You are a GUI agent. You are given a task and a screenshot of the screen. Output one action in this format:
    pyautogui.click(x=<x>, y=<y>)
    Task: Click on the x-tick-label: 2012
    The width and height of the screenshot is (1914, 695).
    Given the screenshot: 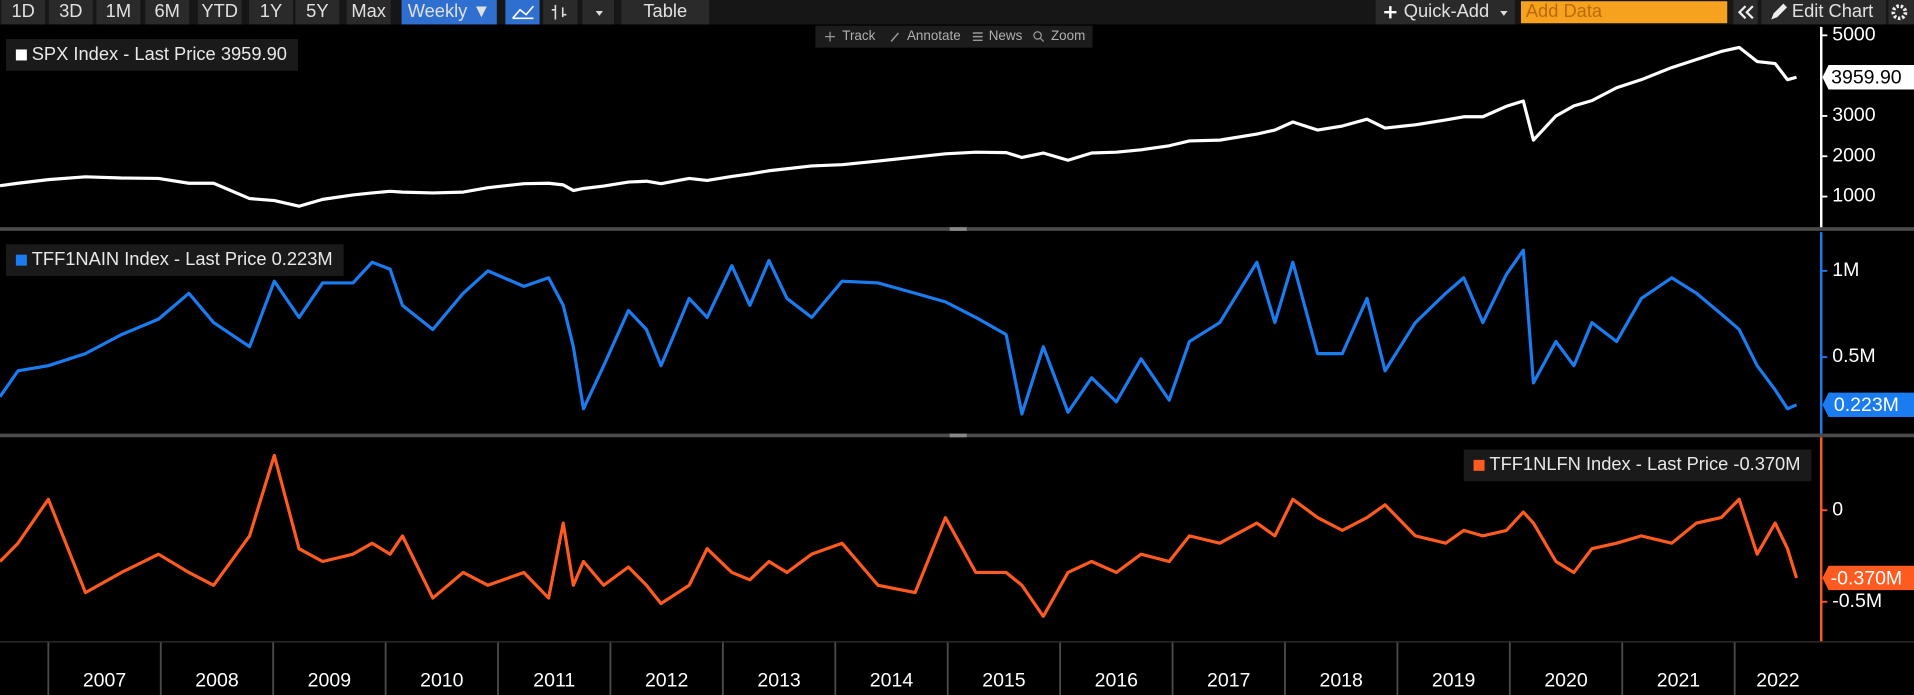 What is the action you would take?
    pyautogui.click(x=666, y=681)
    